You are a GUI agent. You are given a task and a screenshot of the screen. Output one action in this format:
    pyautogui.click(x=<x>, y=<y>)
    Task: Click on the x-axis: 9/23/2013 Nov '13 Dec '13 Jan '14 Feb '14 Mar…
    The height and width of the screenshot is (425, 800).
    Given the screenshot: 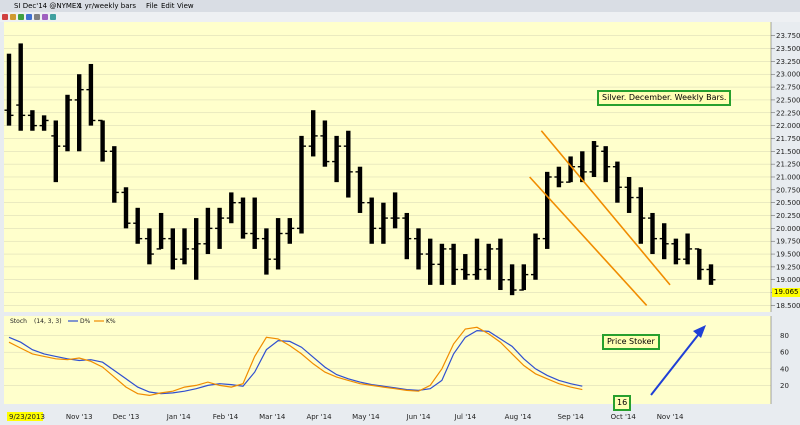 What is the action you would take?
    pyautogui.click(x=345, y=416)
    